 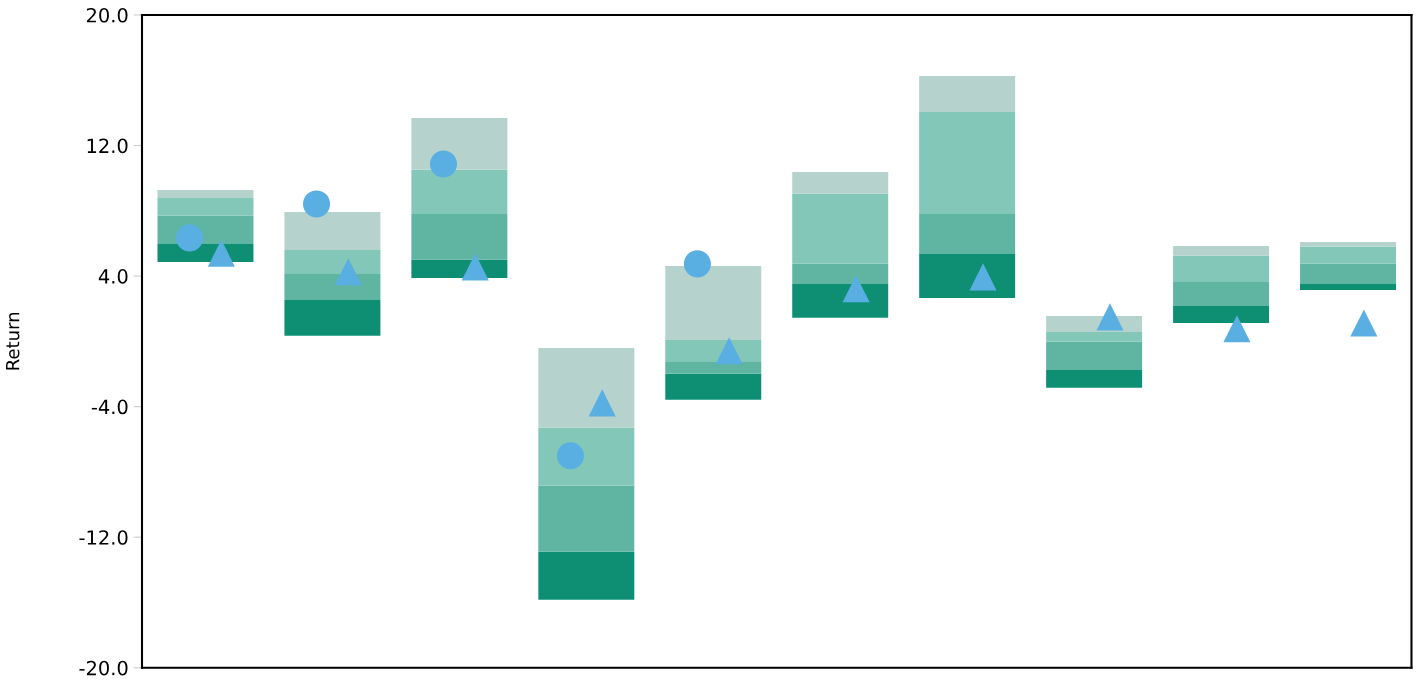 I want to click on y-tick-label: -12.0, so click(x=103, y=537).